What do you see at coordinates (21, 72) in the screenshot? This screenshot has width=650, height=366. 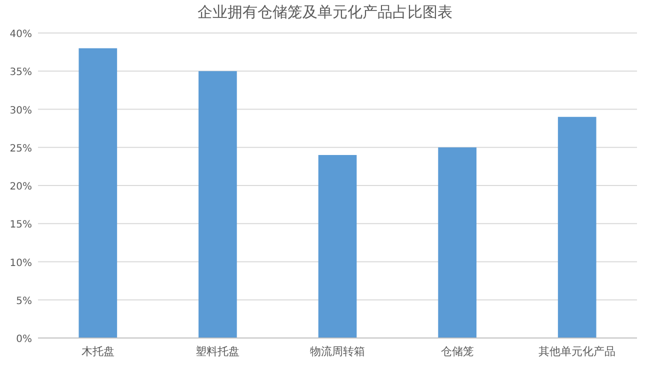 I see `y-tick-label: 35%` at bounding box center [21, 72].